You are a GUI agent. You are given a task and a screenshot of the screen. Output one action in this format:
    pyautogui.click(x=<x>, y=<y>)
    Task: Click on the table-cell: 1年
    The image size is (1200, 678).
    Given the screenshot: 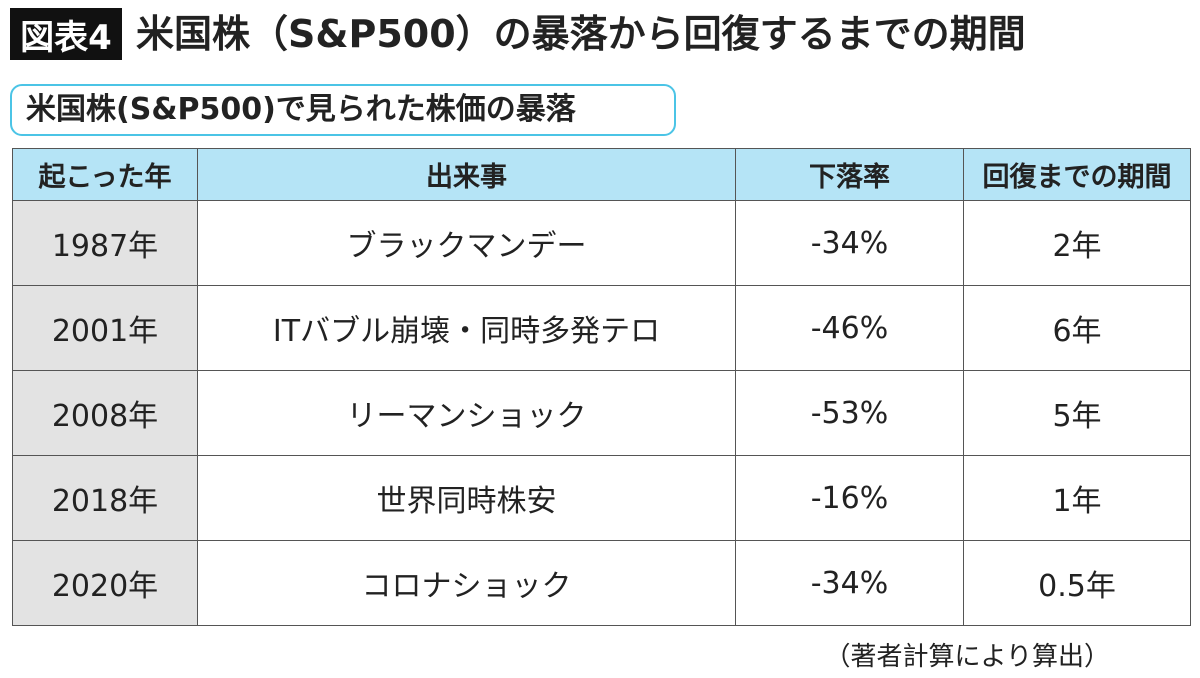 What is the action you would take?
    pyautogui.click(x=1077, y=498)
    